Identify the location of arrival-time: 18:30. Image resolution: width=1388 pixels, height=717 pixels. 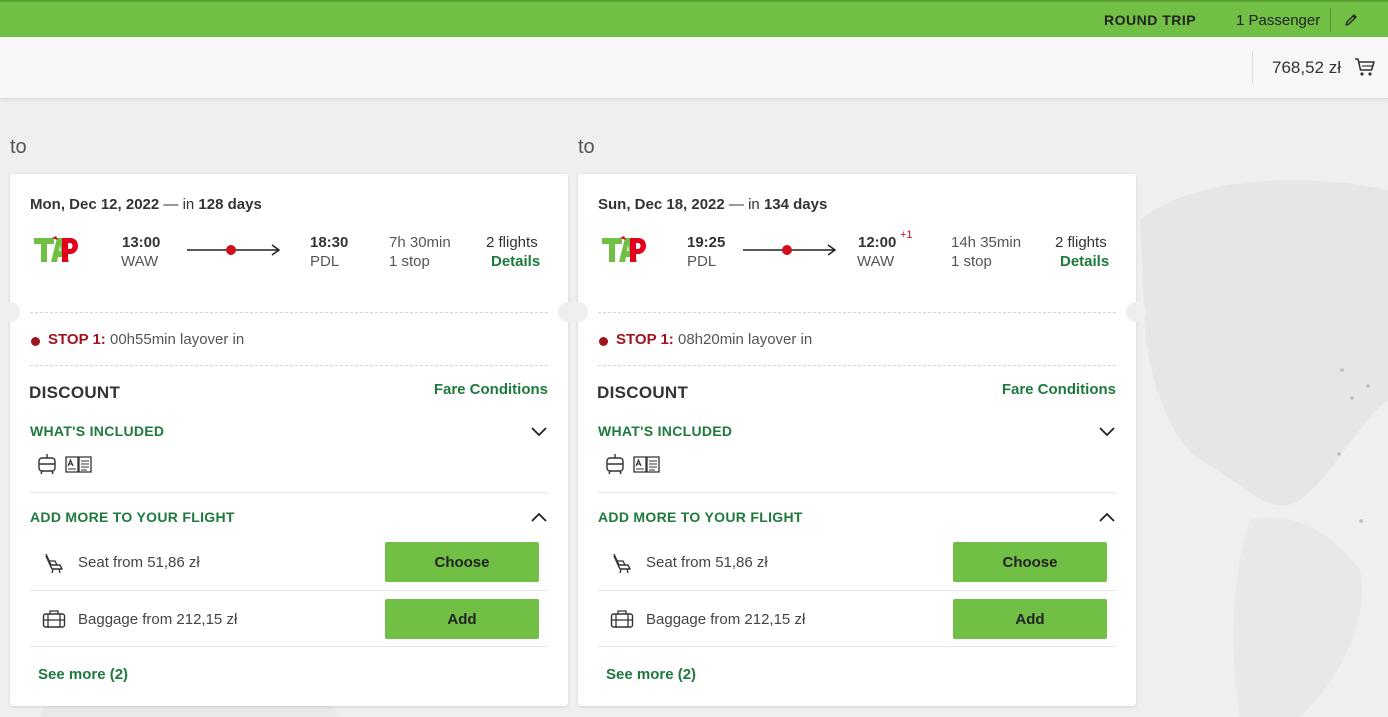
(329, 242).